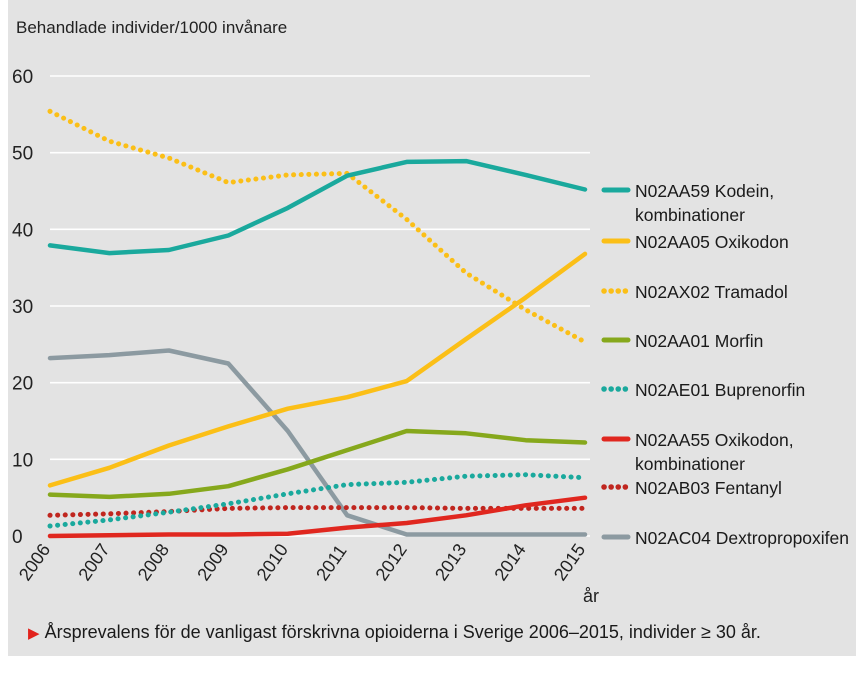  What do you see at coordinates (212, 562) in the screenshot?
I see `x-tick-label: 2009` at bounding box center [212, 562].